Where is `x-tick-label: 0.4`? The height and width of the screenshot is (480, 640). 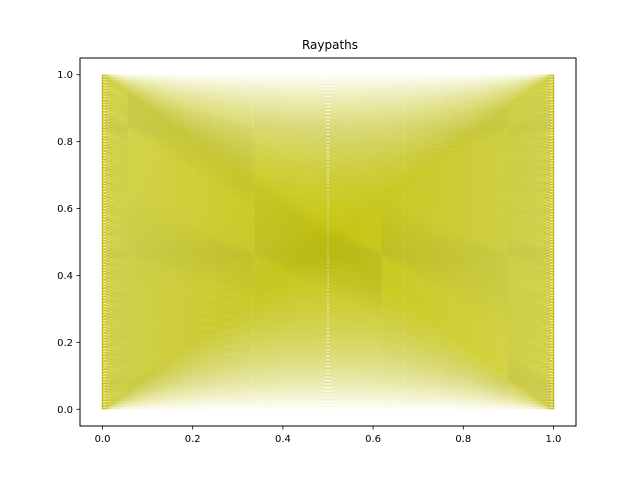 x-tick-label: 0.4 is located at coordinates (283, 439).